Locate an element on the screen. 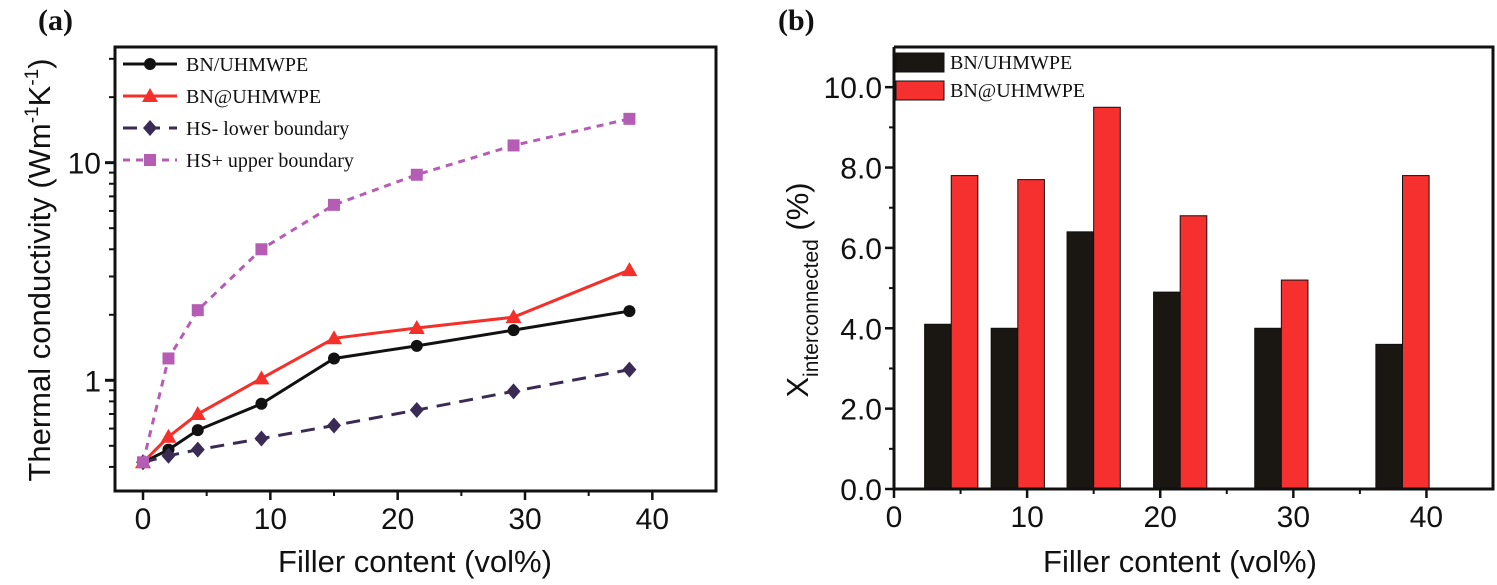 Image resolution: width=1497 pixels, height=585 pixels. y-tick-label-b: 4.0 is located at coordinates (861, 329).